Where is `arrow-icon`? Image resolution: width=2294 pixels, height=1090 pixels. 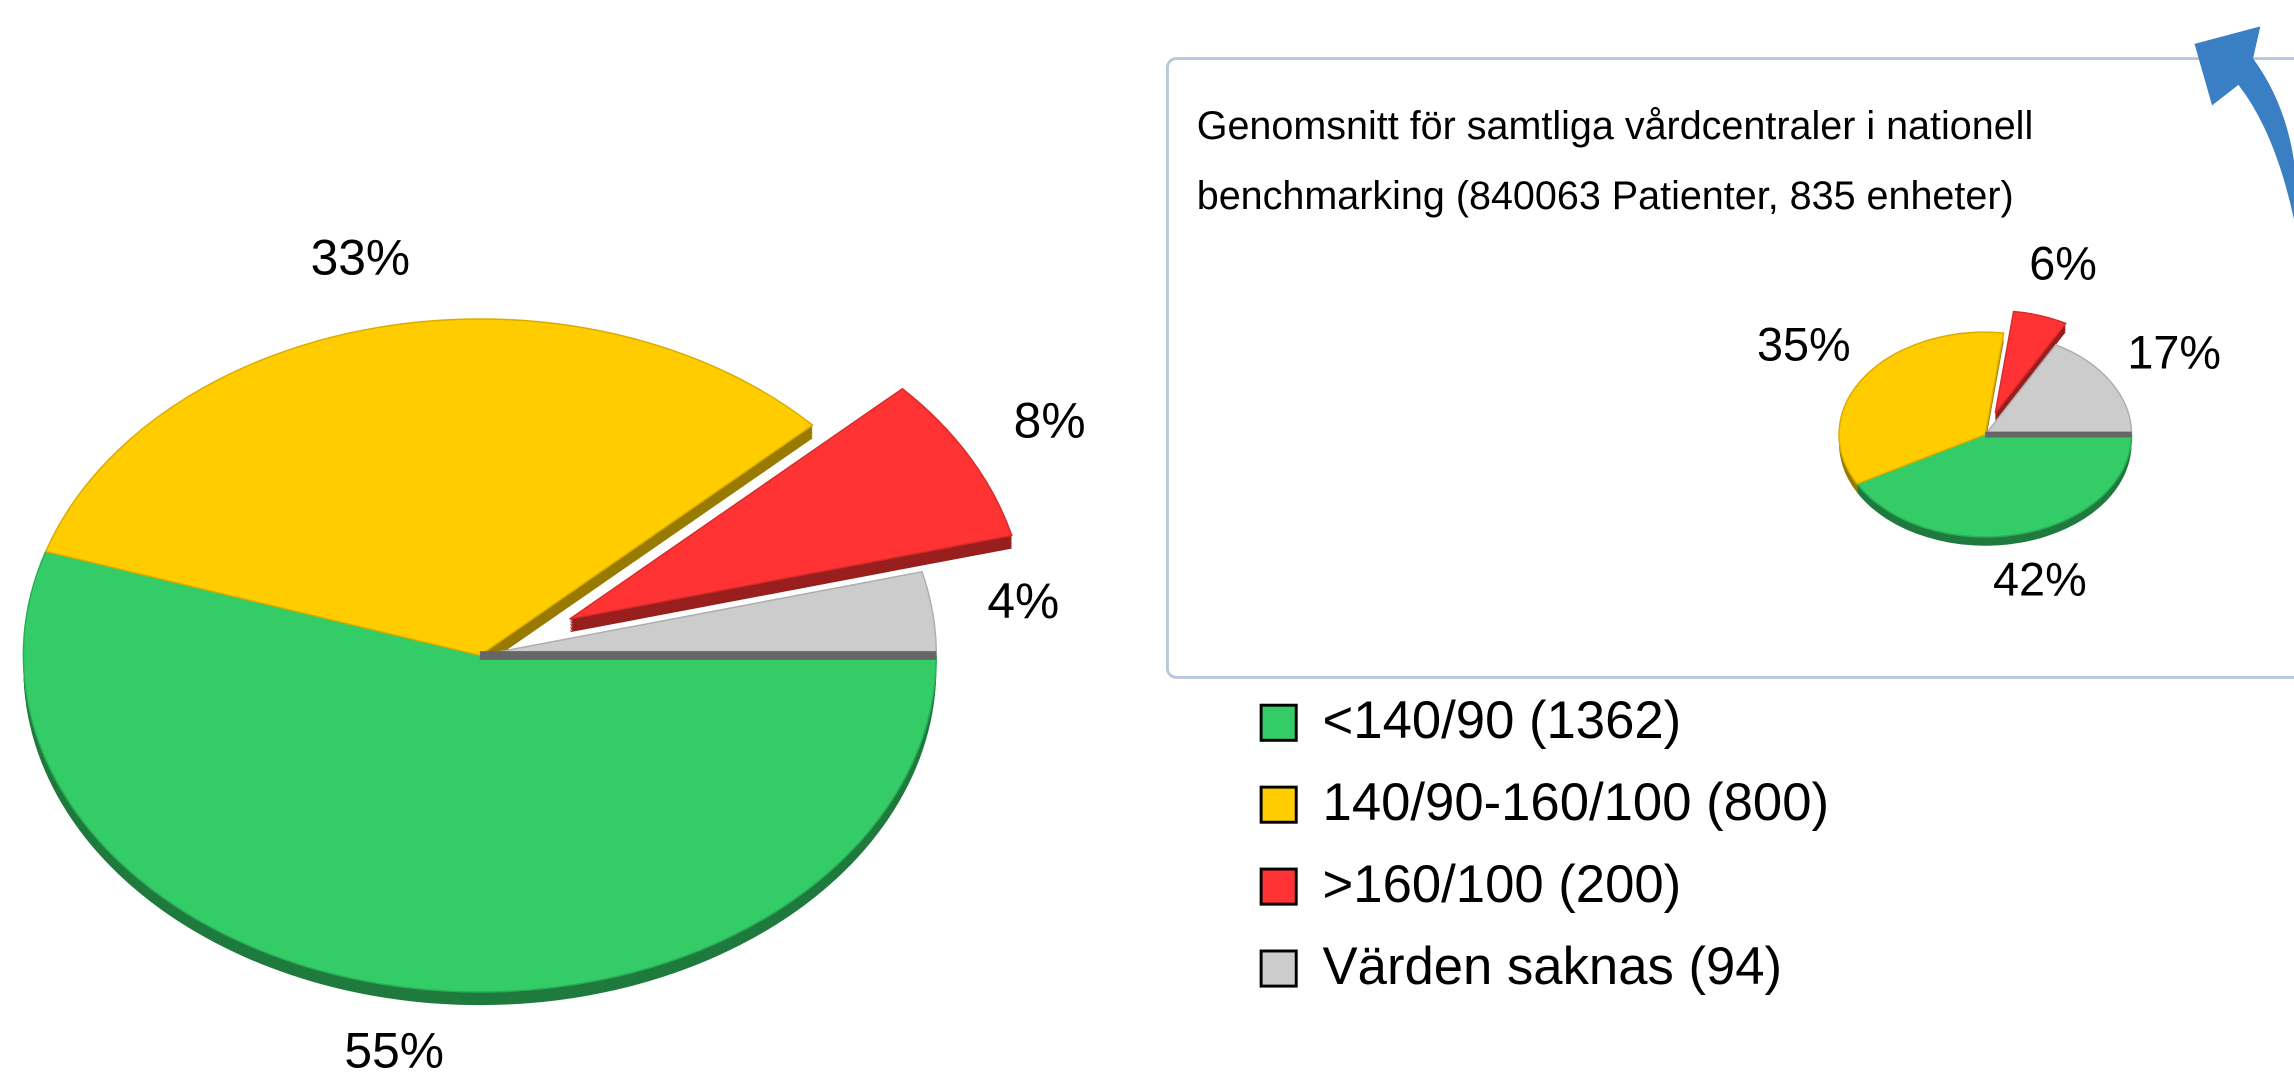
arrow-icon is located at coordinates (2244, 123).